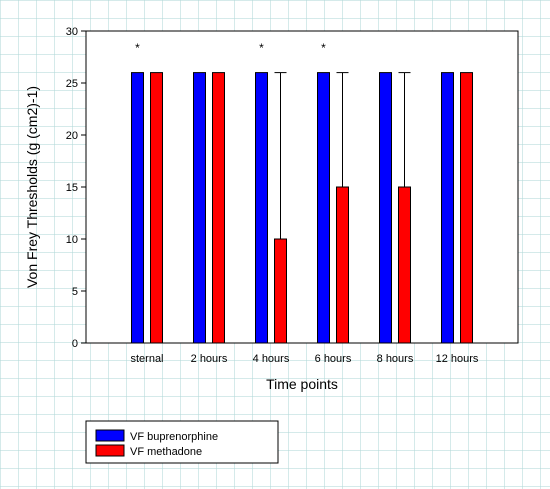 The height and width of the screenshot is (489, 550). What do you see at coordinates (72, 32) in the screenshot?
I see `y-tick-label: 30` at bounding box center [72, 32].